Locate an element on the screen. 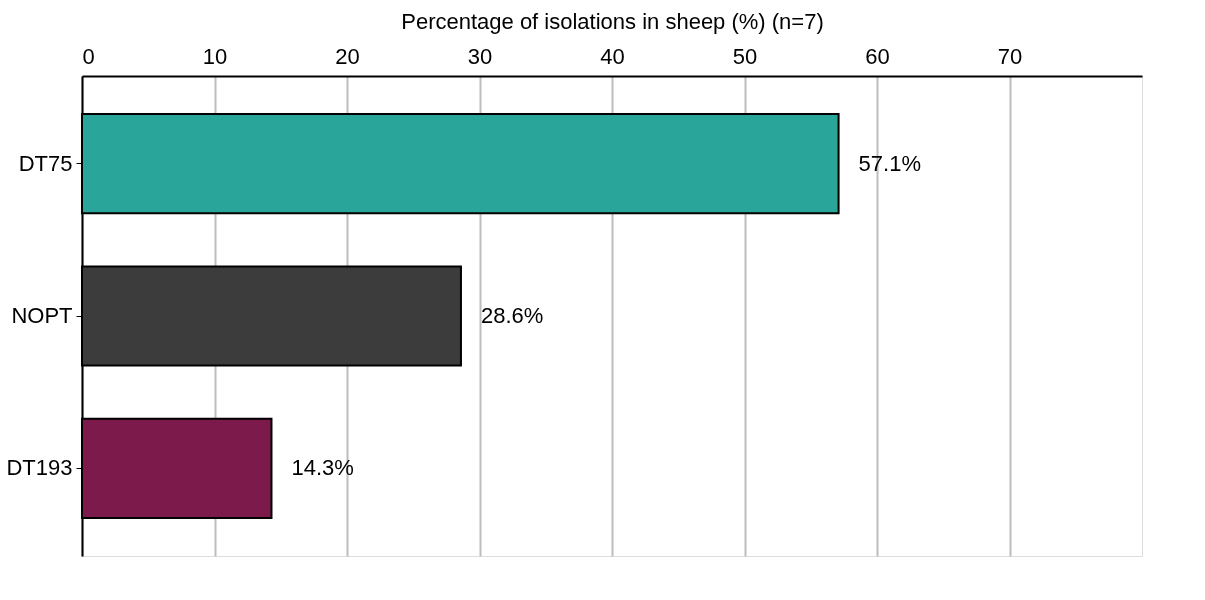 This screenshot has width=1205, height=600. y-tick-label: DT193 is located at coordinates (39, 468).